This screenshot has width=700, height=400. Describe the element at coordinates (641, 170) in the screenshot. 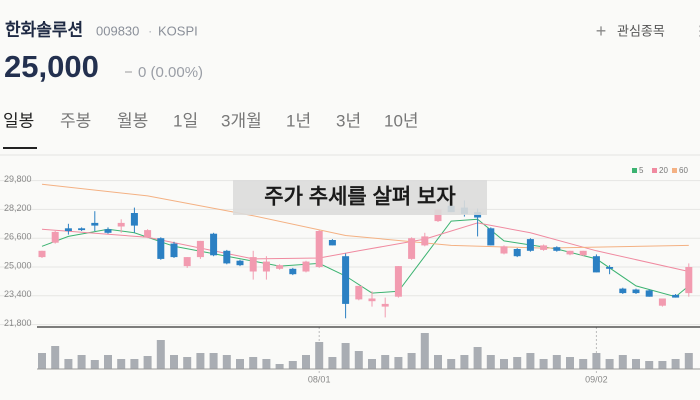

I see `legend-label: 5` at that location.